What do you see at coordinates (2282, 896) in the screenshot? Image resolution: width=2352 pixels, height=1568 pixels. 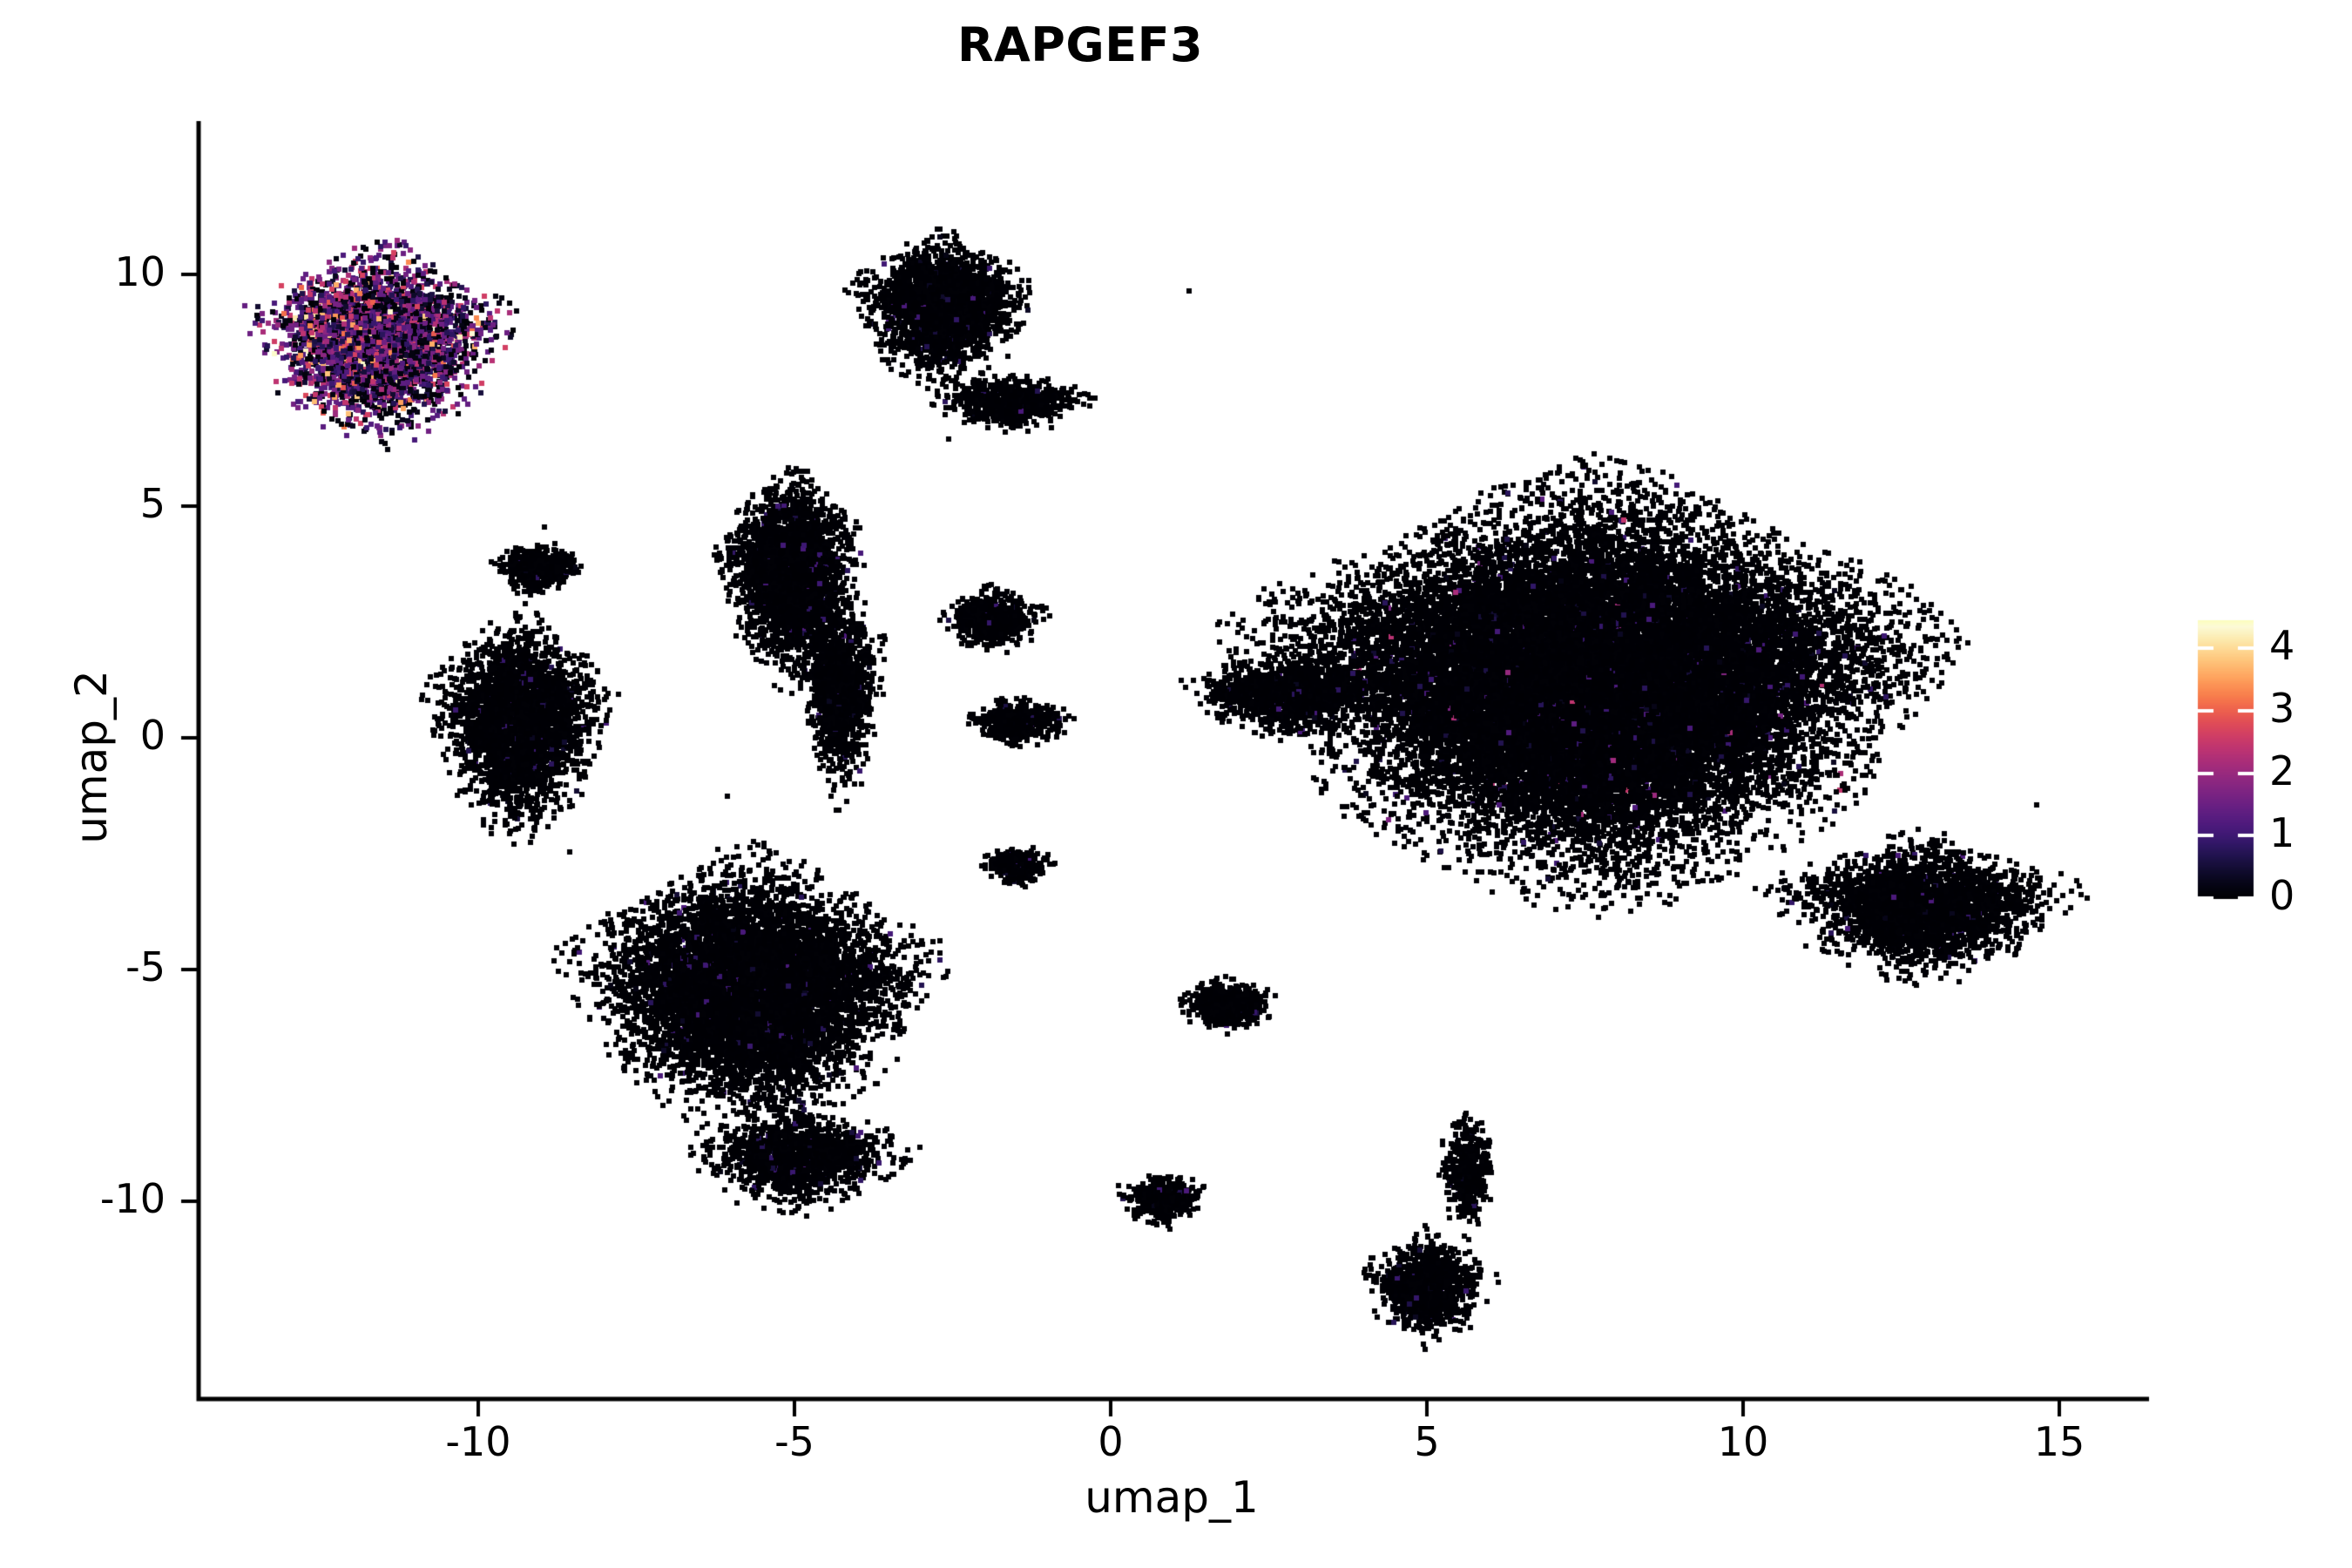 I see `colorbar-tick-label: 0` at bounding box center [2282, 896].